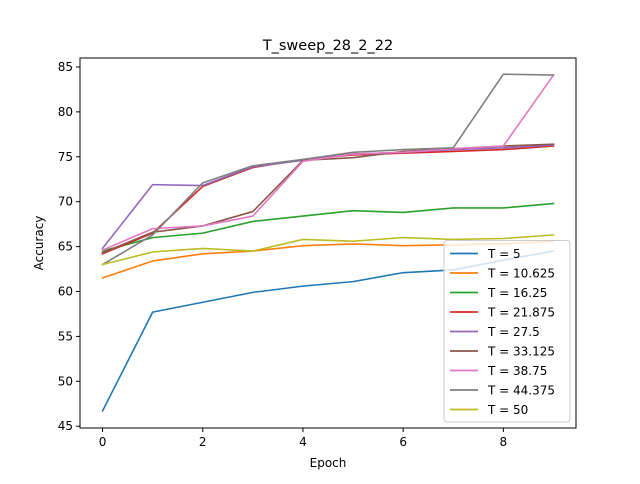 This screenshot has width=640, height=484. Describe the element at coordinates (65, 157) in the screenshot. I see `y-tick-label: 75` at that location.